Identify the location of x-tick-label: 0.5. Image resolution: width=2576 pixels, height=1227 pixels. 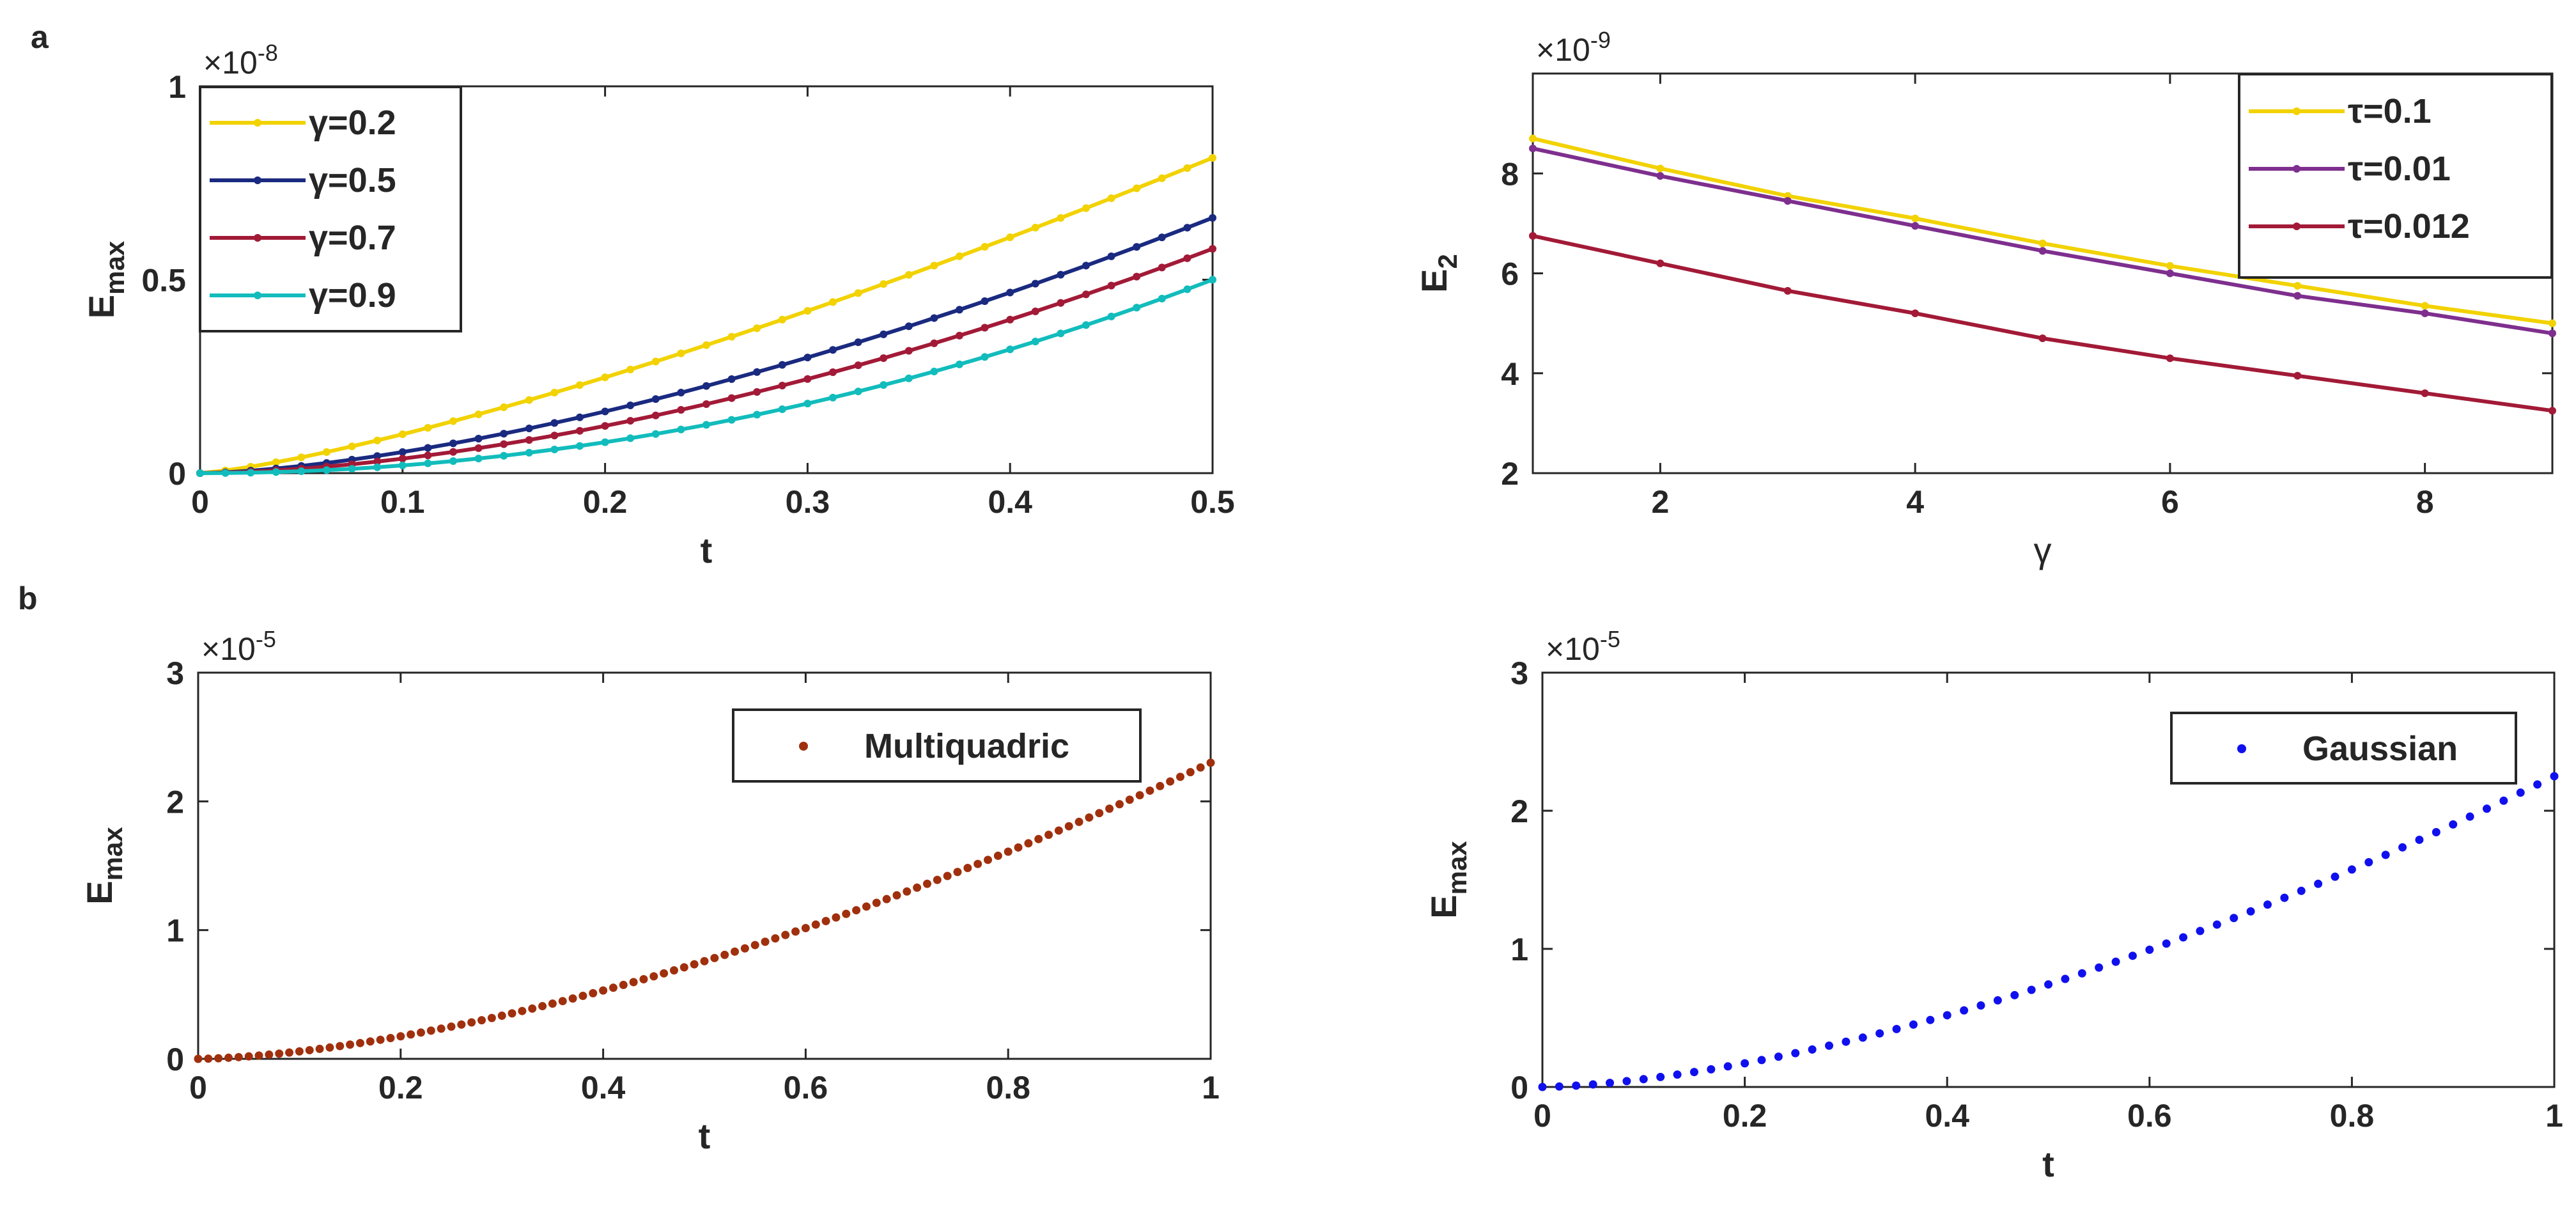
(1212, 502).